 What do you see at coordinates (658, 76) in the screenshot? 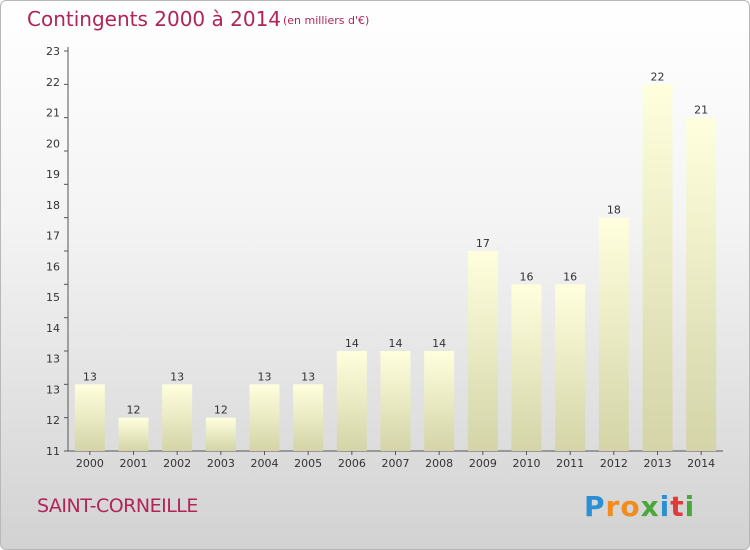
I see `value-label: 22` at bounding box center [658, 76].